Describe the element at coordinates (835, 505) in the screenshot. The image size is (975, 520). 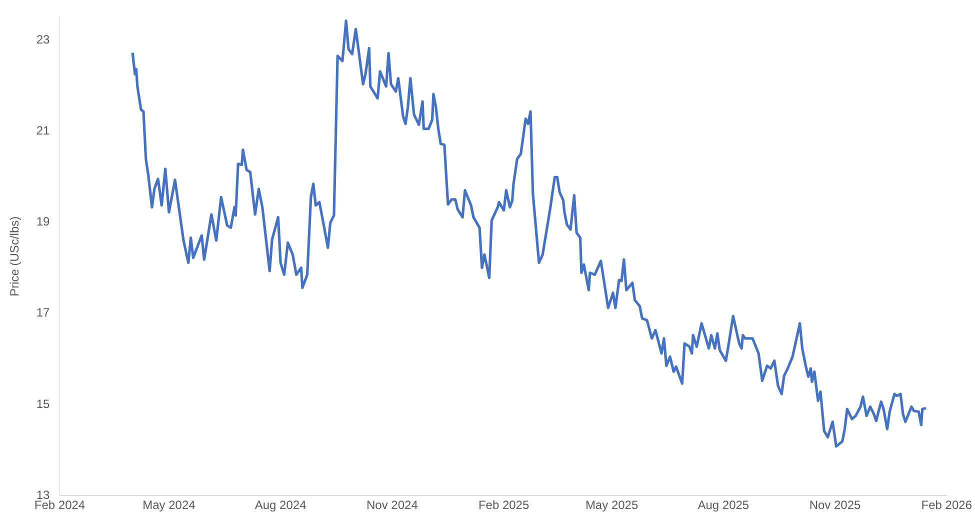
I see `x-tick-label: Nov 2025` at that location.